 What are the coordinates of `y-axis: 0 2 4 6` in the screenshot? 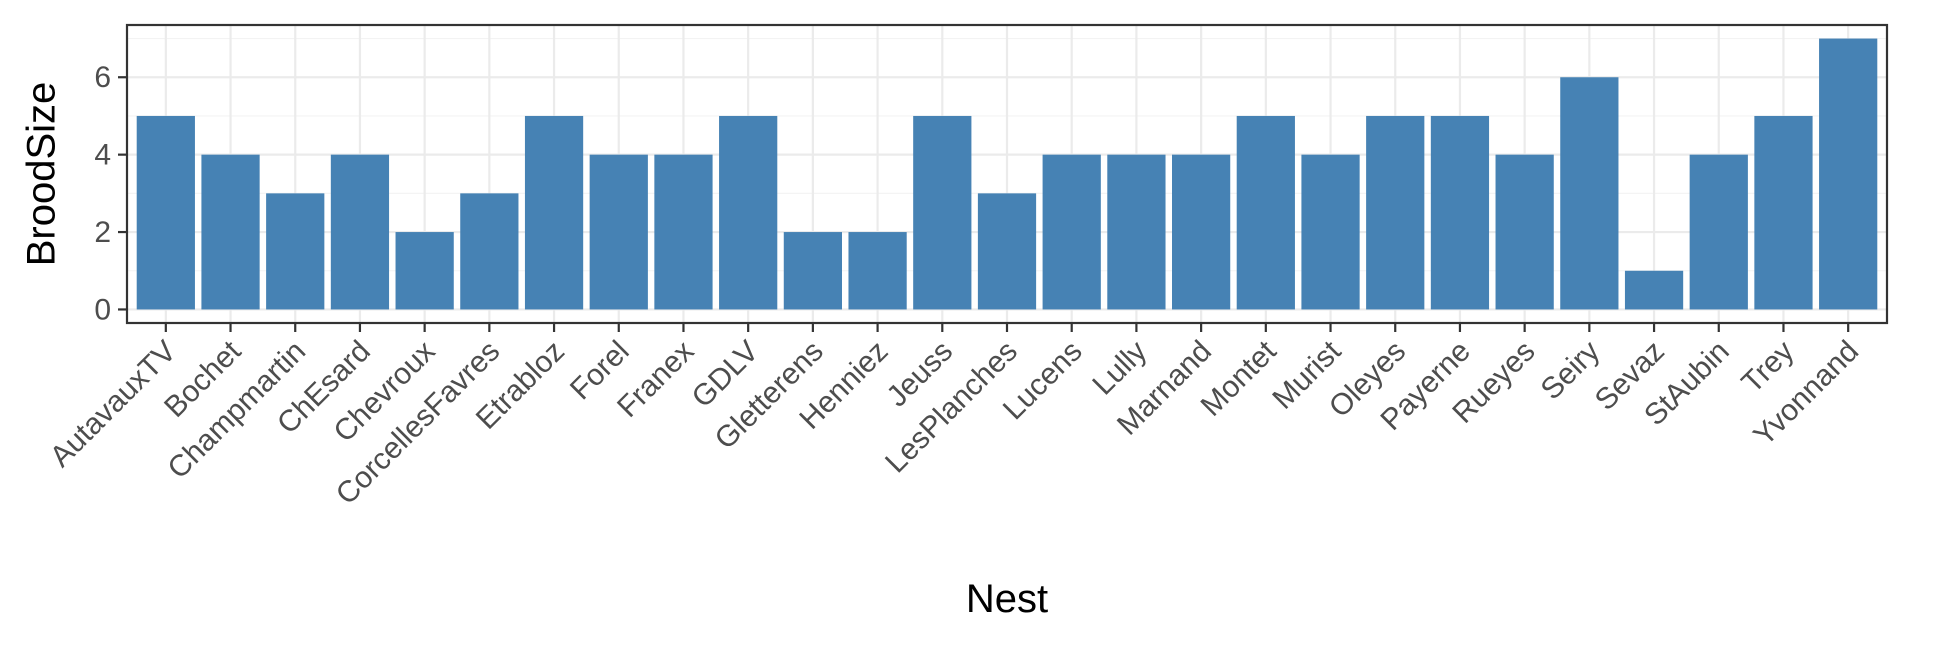 It's located at (110, 193).